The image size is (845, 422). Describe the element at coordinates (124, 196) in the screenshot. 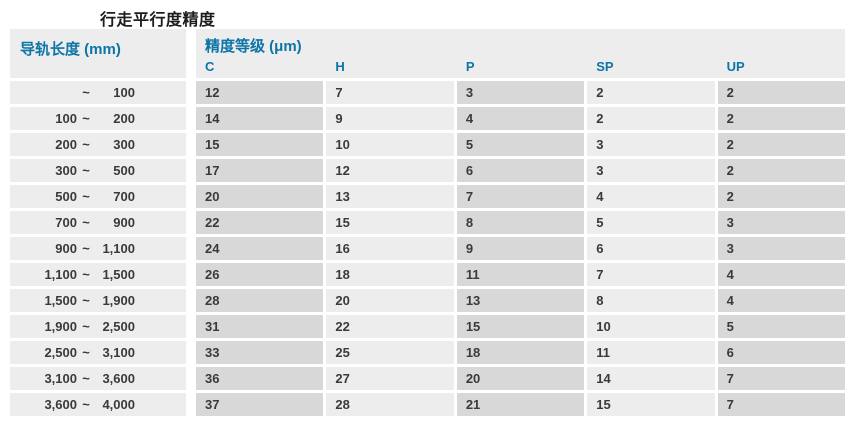

I see `range-upper-bound: 700` at that location.